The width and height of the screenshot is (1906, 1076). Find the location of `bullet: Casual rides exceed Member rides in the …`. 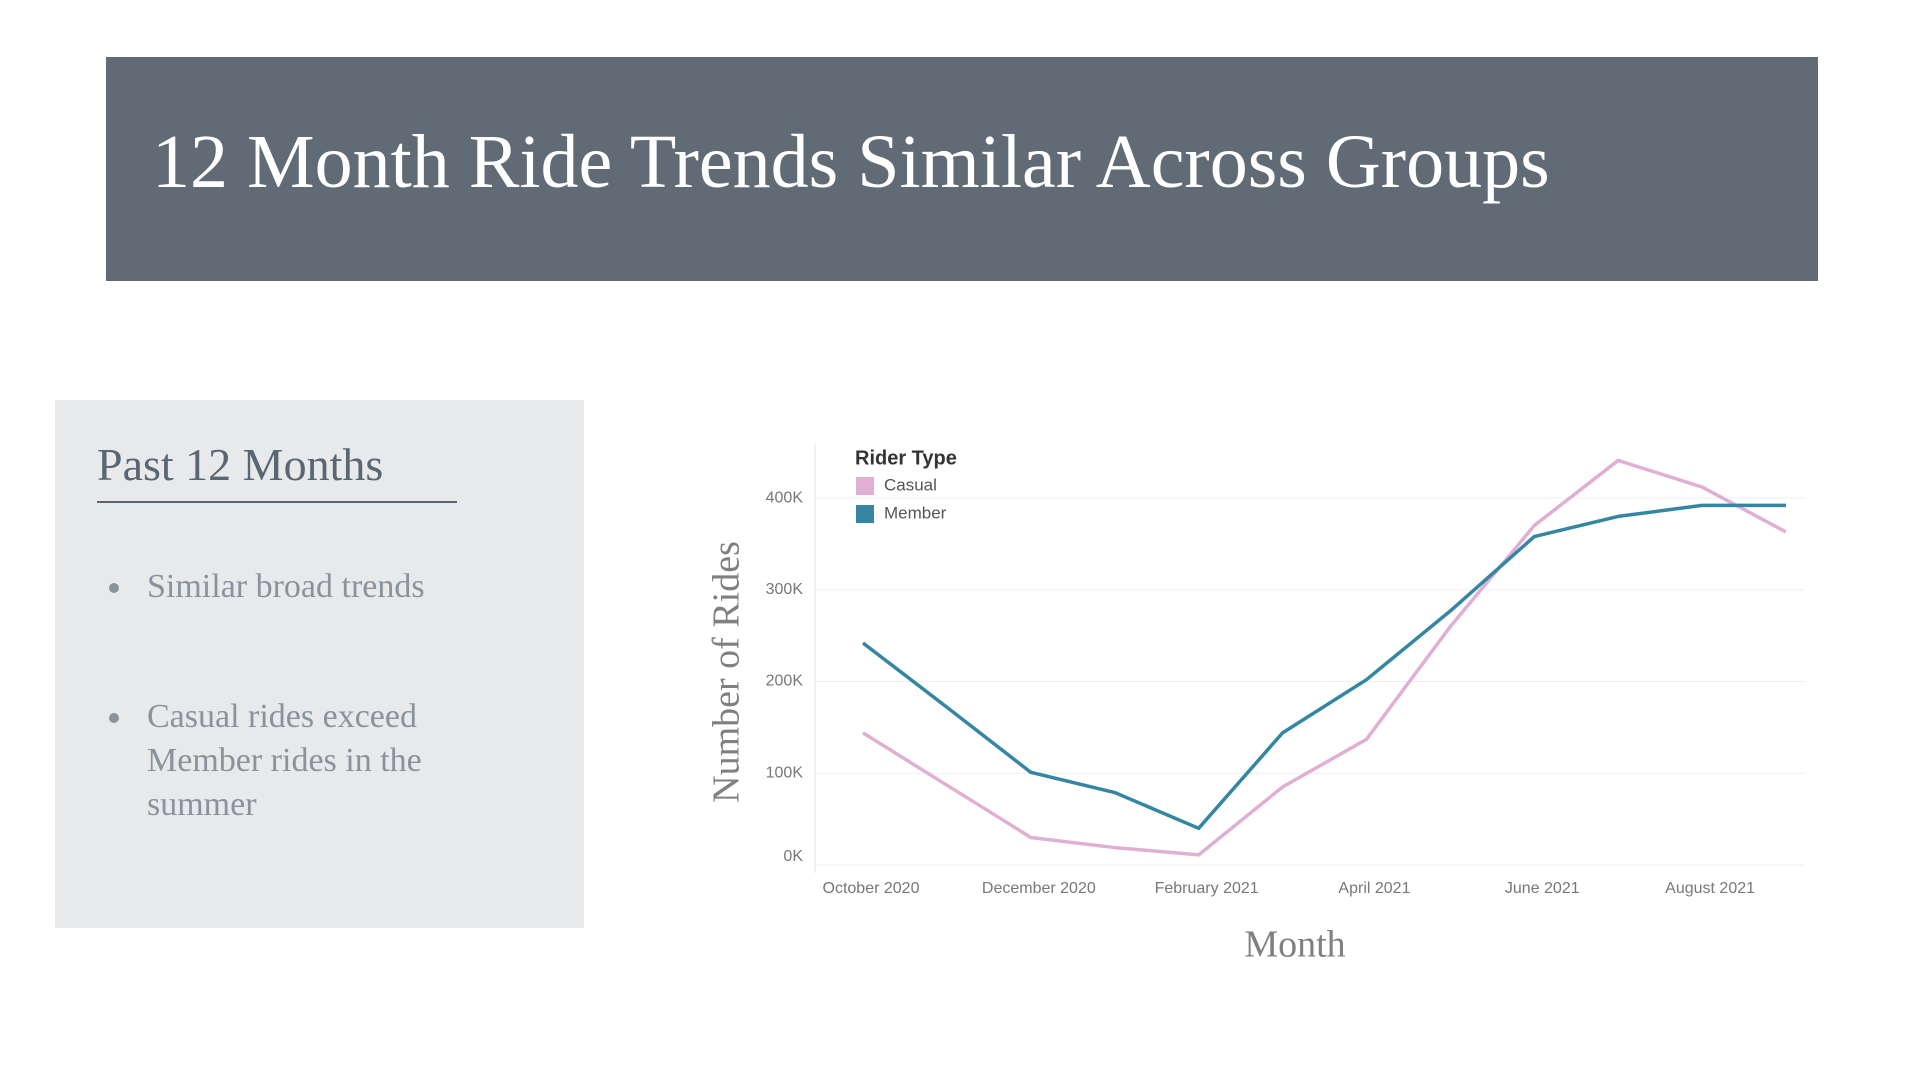

bullet: Casual rides exceed Member rides in the … is located at coordinates (315, 761).